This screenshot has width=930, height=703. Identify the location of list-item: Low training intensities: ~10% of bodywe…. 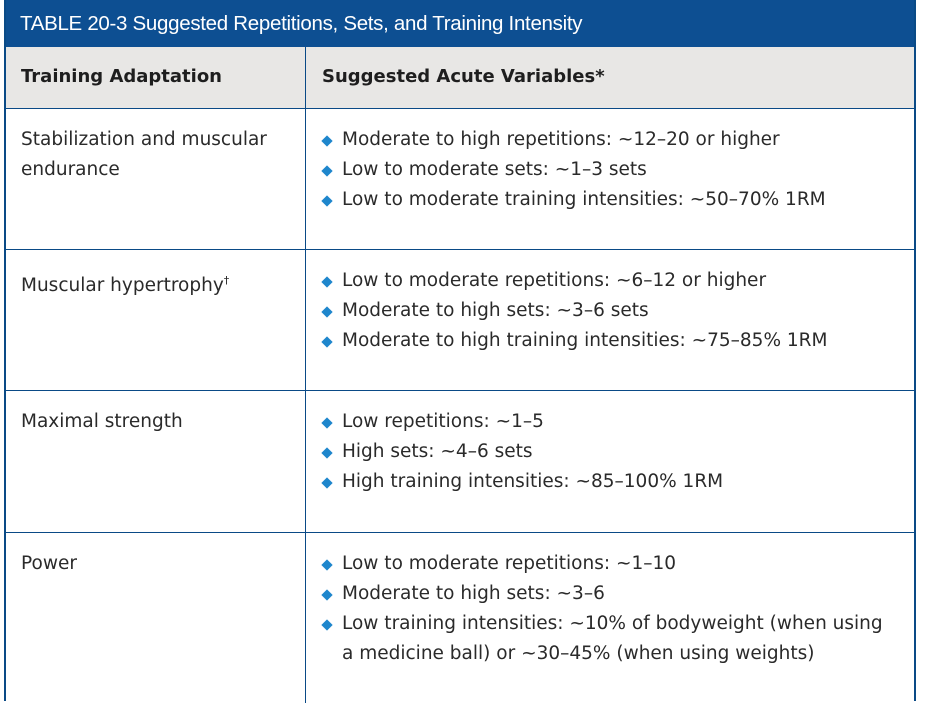
(617, 639).